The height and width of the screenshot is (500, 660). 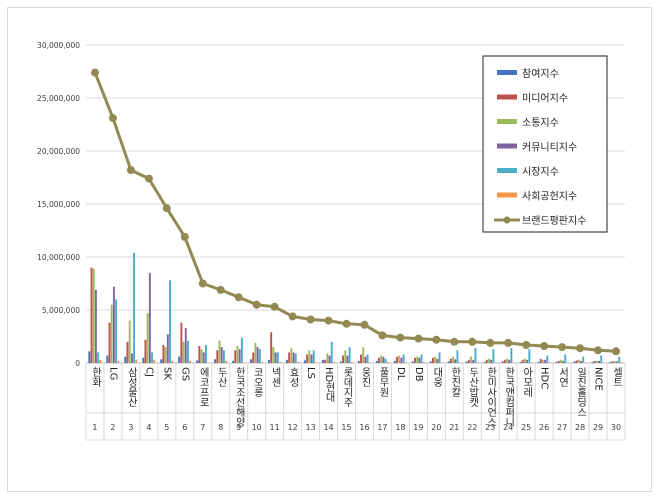 I want to click on rank-label: 23, so click(x=490, y=427).